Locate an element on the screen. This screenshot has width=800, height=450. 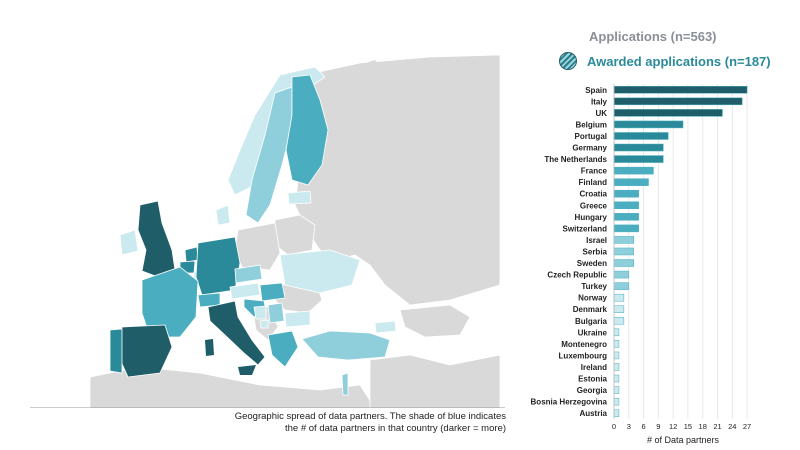
country-ukraine is located at coordinates (320, 271).